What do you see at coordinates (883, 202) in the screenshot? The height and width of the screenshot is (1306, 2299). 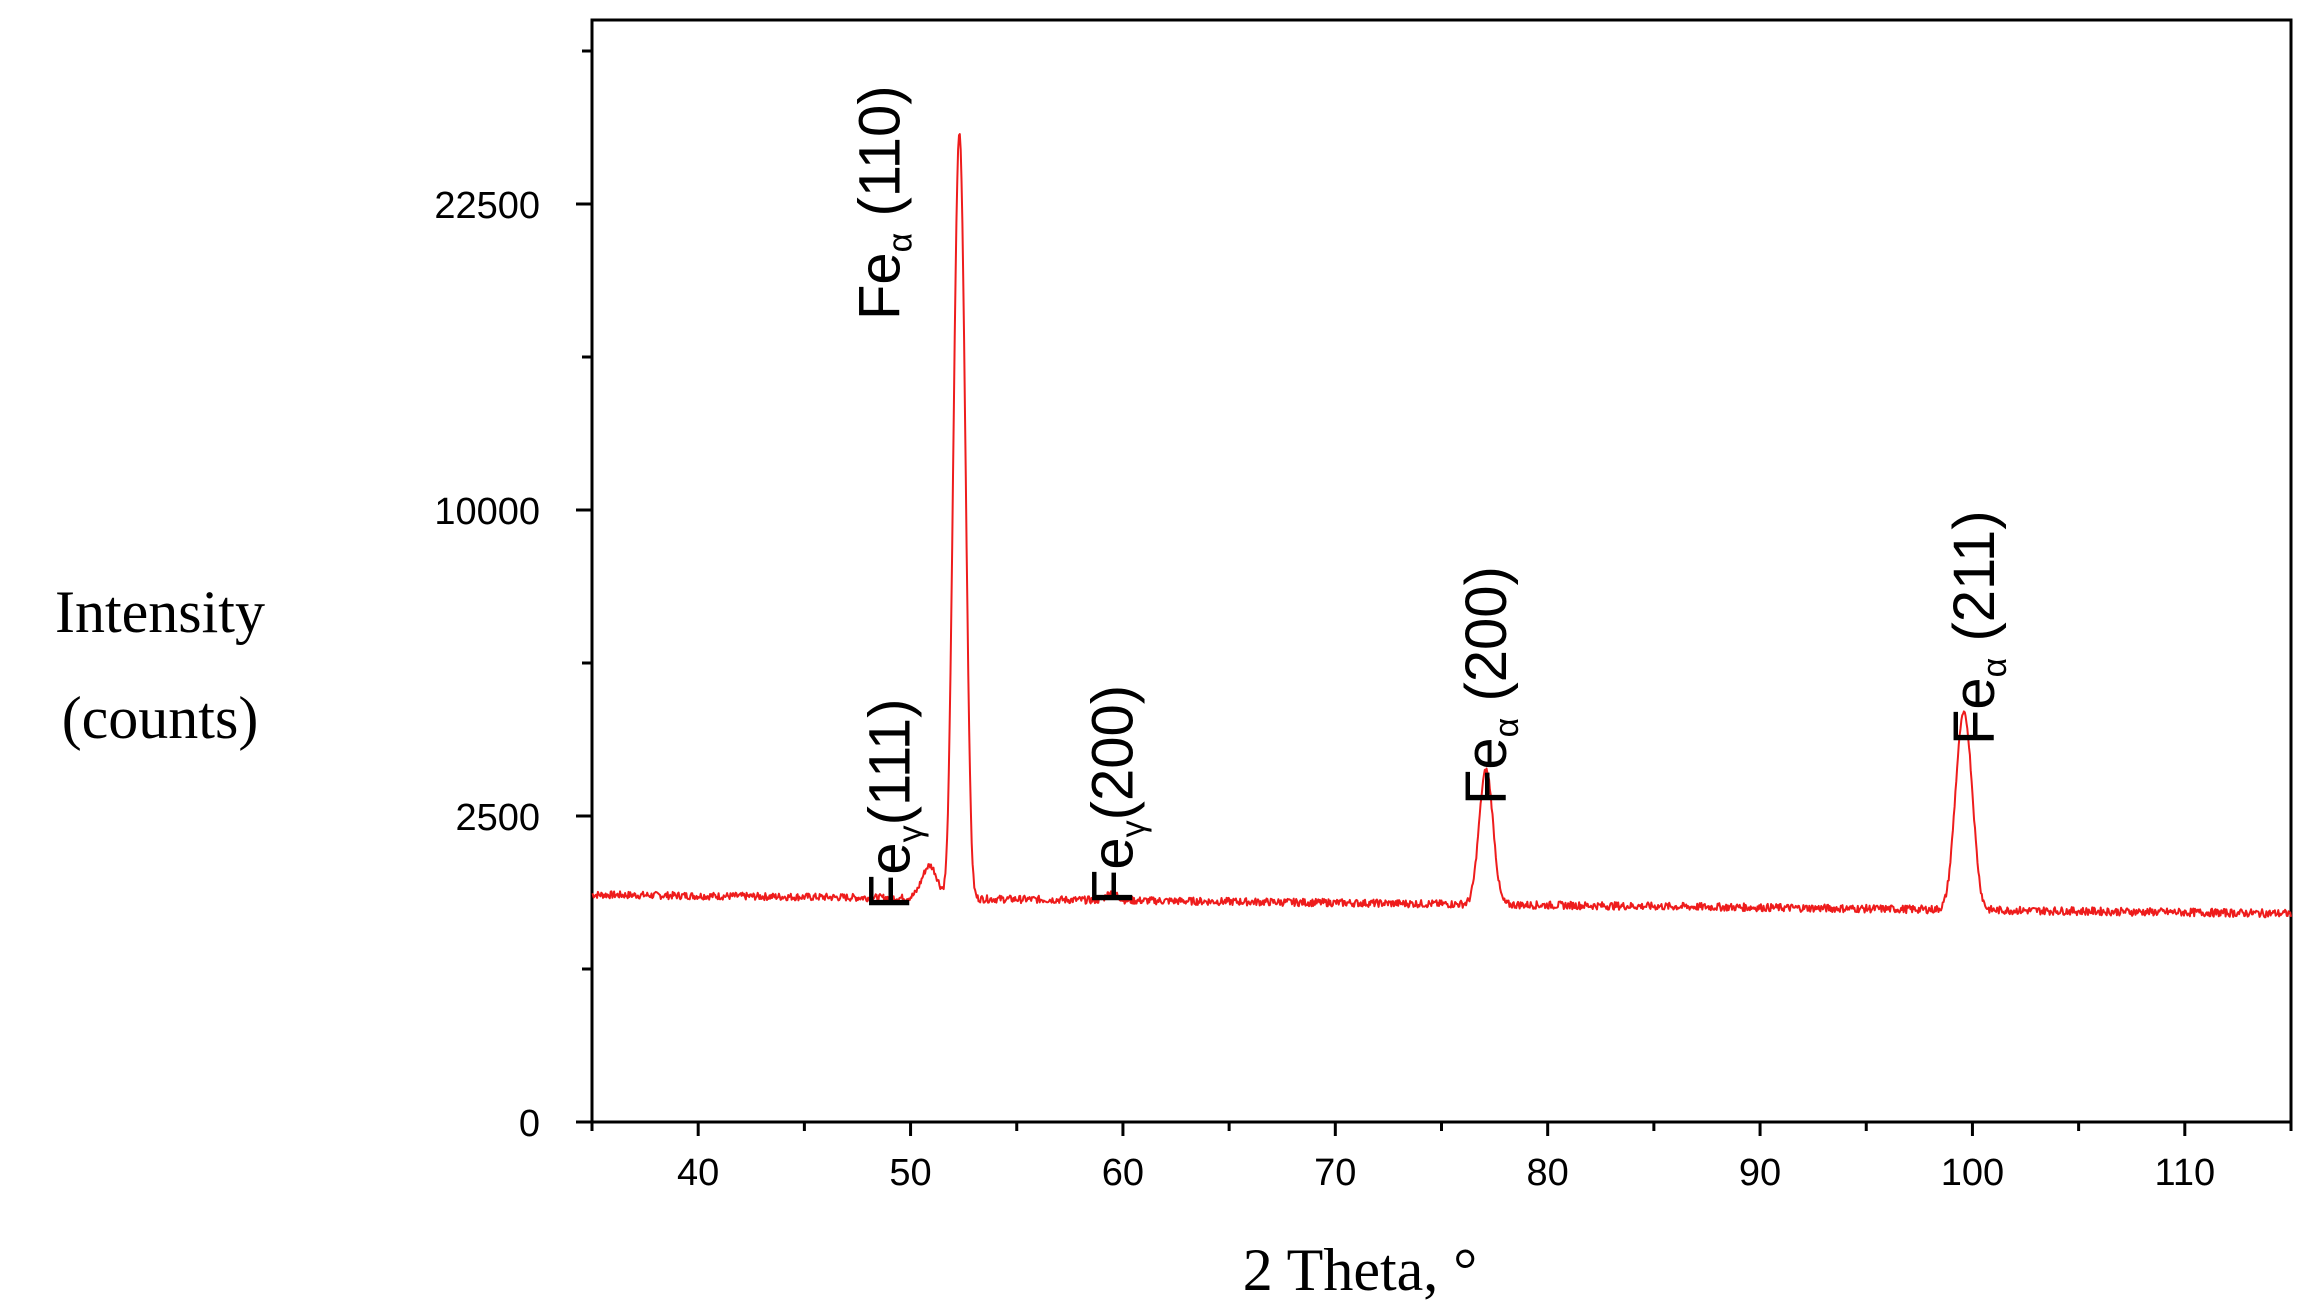 I see `peak-label-1: Feα (110)` at bounding box center [883, 202].